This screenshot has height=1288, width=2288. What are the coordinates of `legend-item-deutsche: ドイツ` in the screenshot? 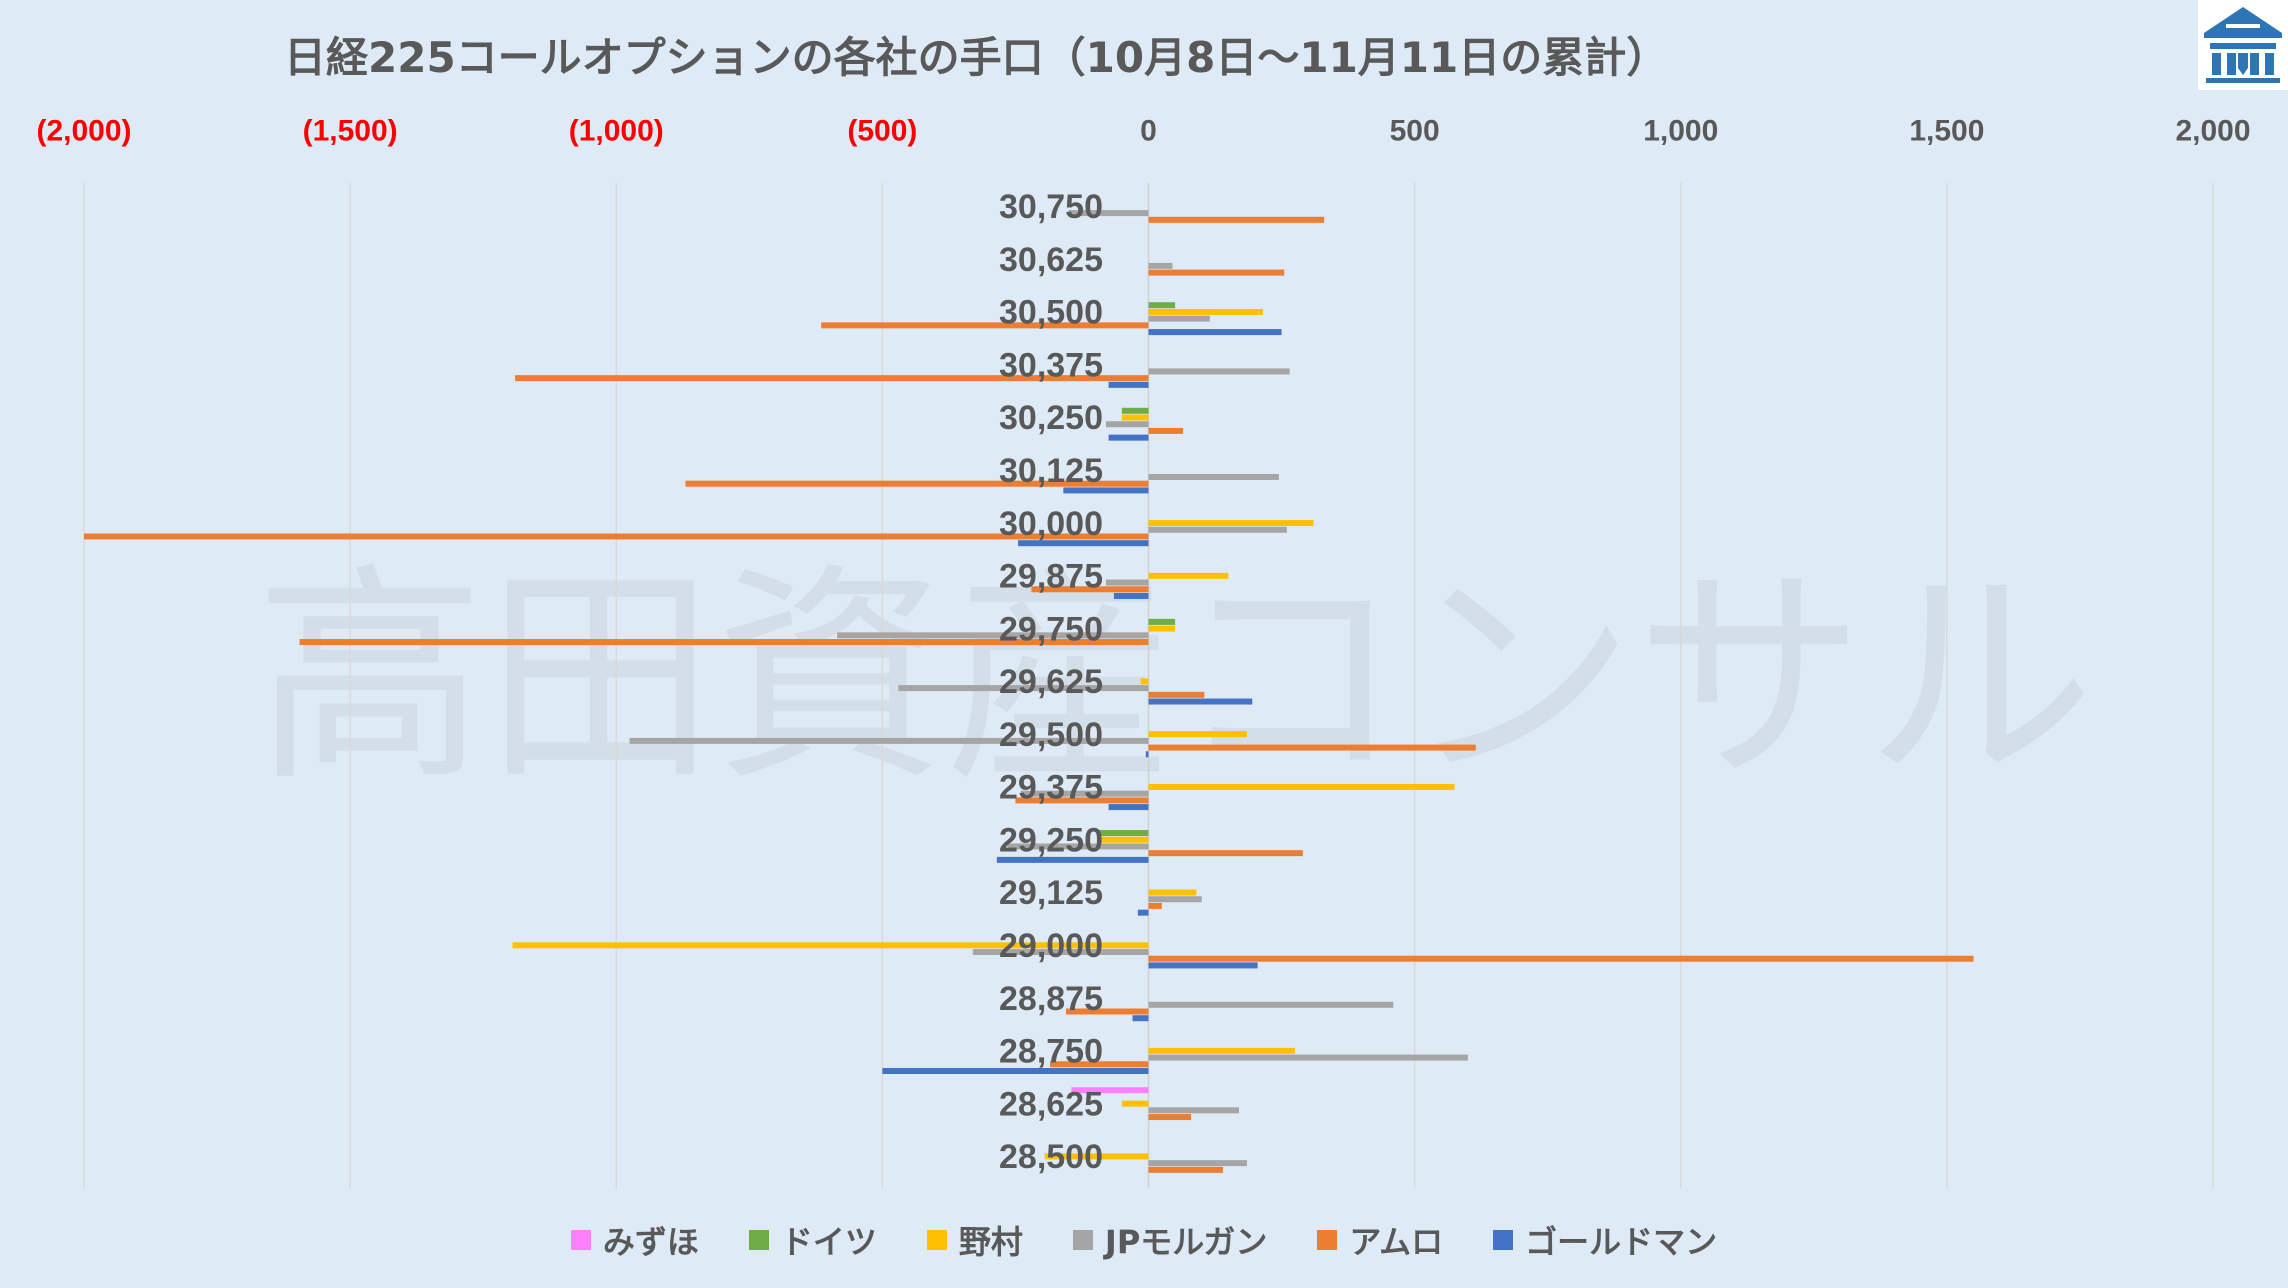 It's located at (812, 1240).